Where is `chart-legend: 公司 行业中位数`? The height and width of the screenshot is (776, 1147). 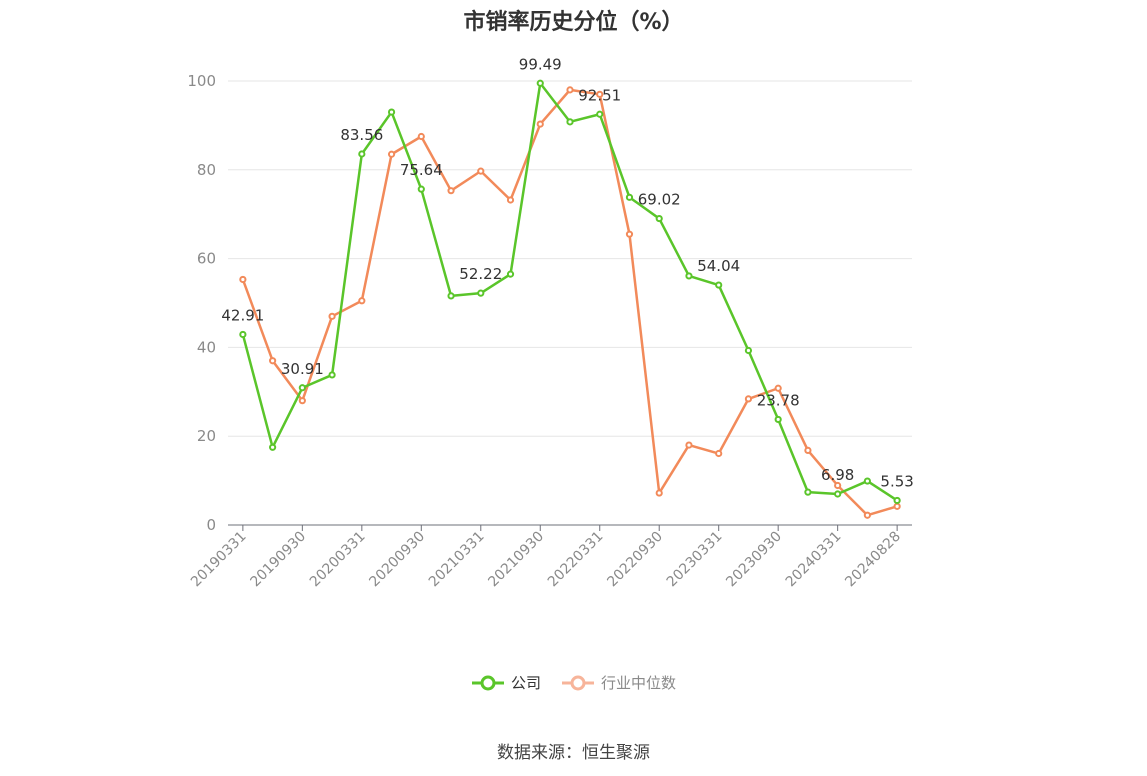
chart-legend: 公司 行业中位数 is located at coordinates (573, 682).